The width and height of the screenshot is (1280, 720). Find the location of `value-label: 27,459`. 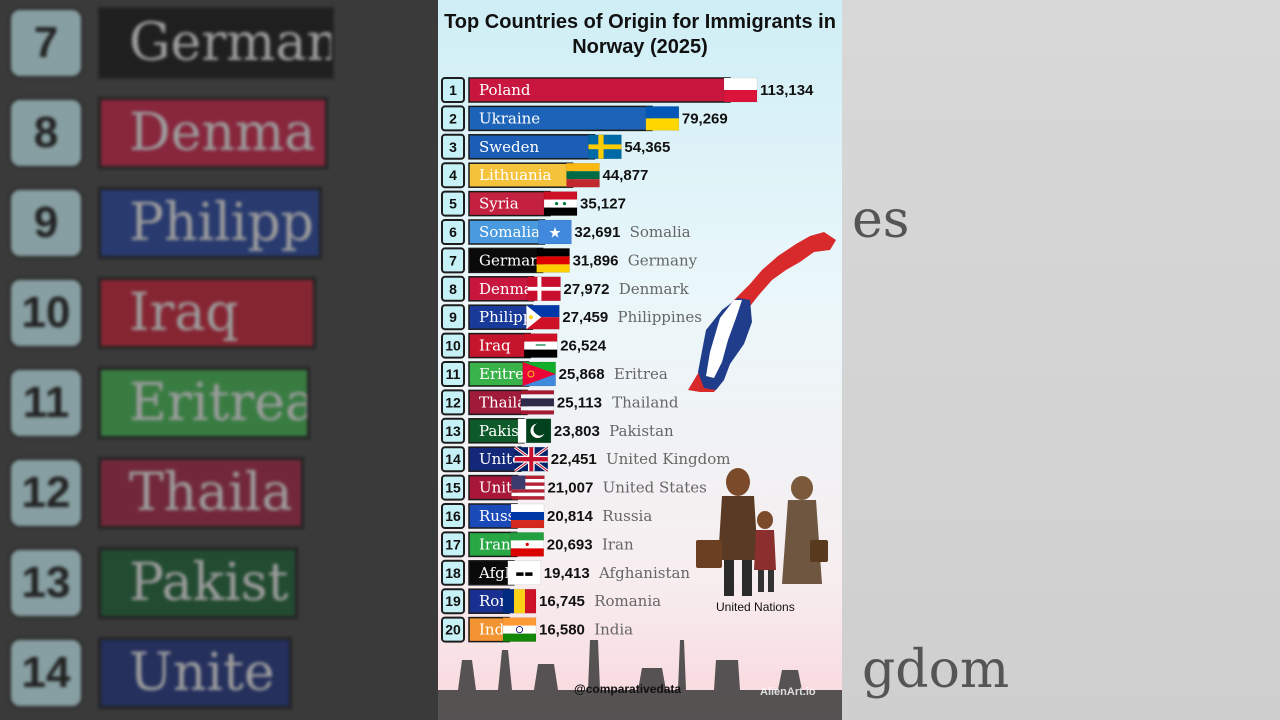

value-label: 27,459 is located at coordinates (585, 317).